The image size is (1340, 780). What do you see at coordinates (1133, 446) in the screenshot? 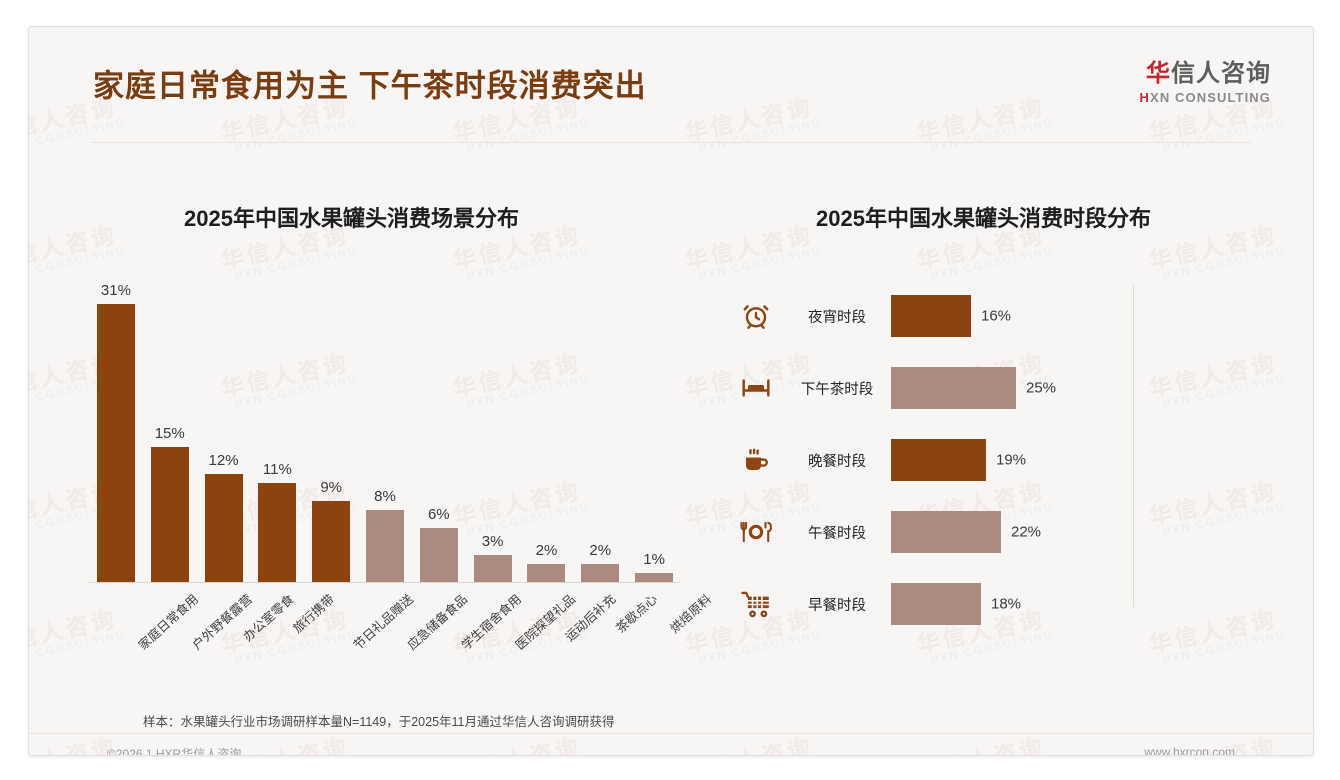
I see `timeslot-chart-baseline` at bounding box center [1133, 446].